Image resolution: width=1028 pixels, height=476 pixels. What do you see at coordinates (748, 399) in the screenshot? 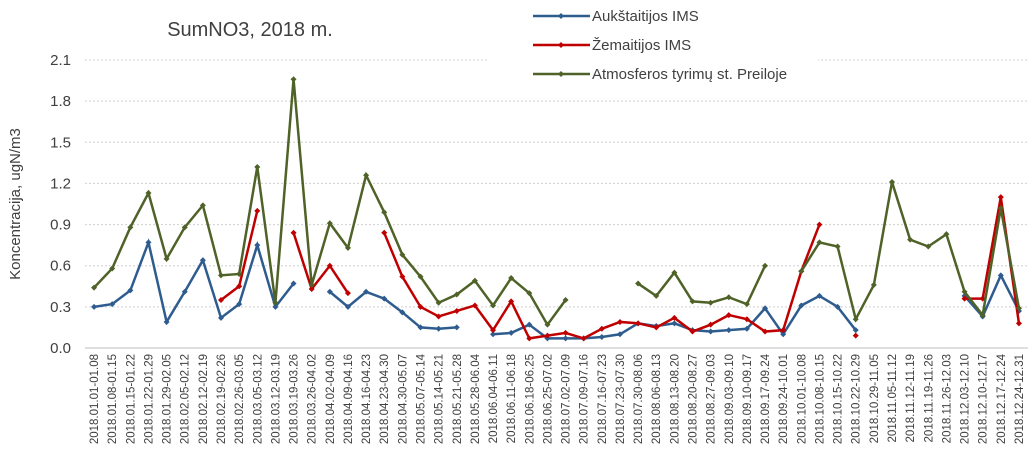
I see `x-tick-label: 2018.09.10-09.17` at bounding box center [748, 399].